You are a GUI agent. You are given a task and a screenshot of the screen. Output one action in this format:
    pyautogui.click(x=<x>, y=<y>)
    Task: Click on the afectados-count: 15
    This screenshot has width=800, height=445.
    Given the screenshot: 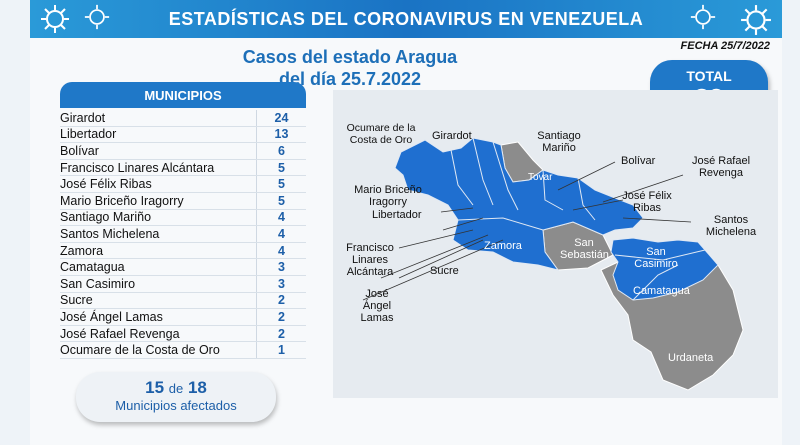 What is the action you would take?
    pyautogui.click(x=155, y=387)
    